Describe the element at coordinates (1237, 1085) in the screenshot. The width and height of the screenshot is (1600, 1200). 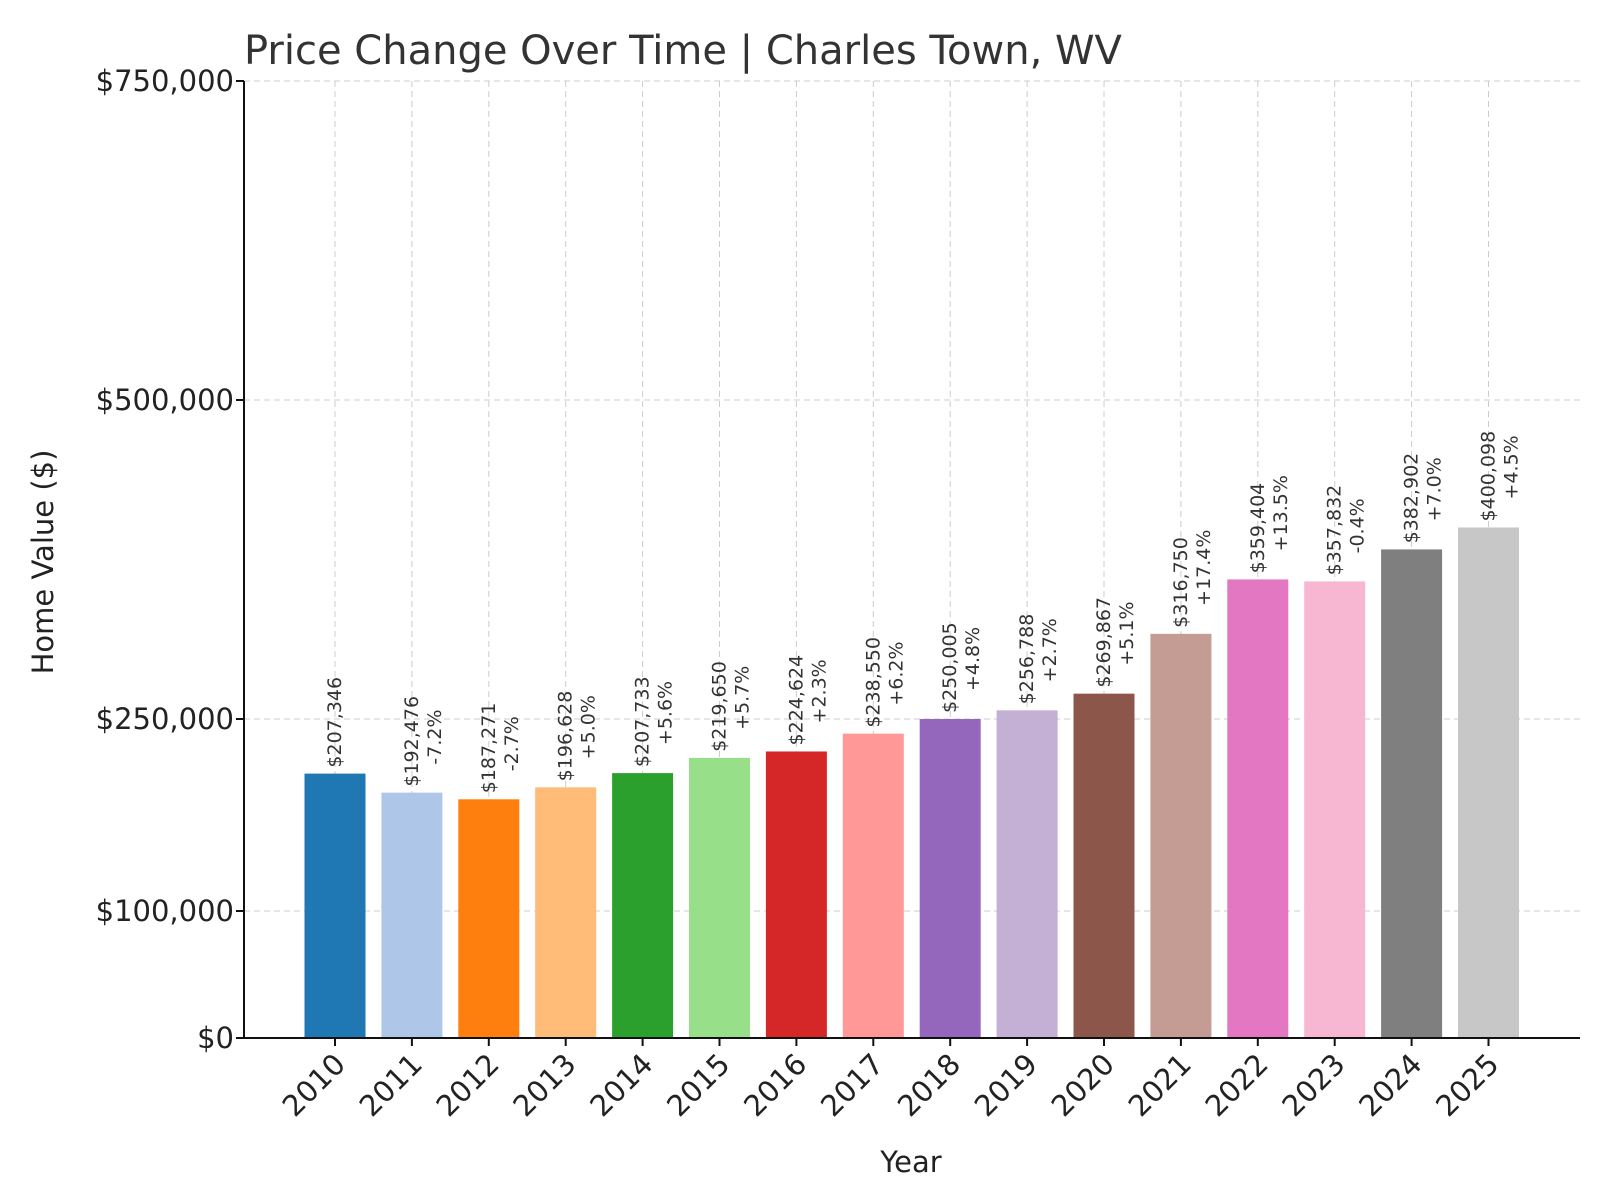
I see `x-tick-label-2022: 2022` at that location.